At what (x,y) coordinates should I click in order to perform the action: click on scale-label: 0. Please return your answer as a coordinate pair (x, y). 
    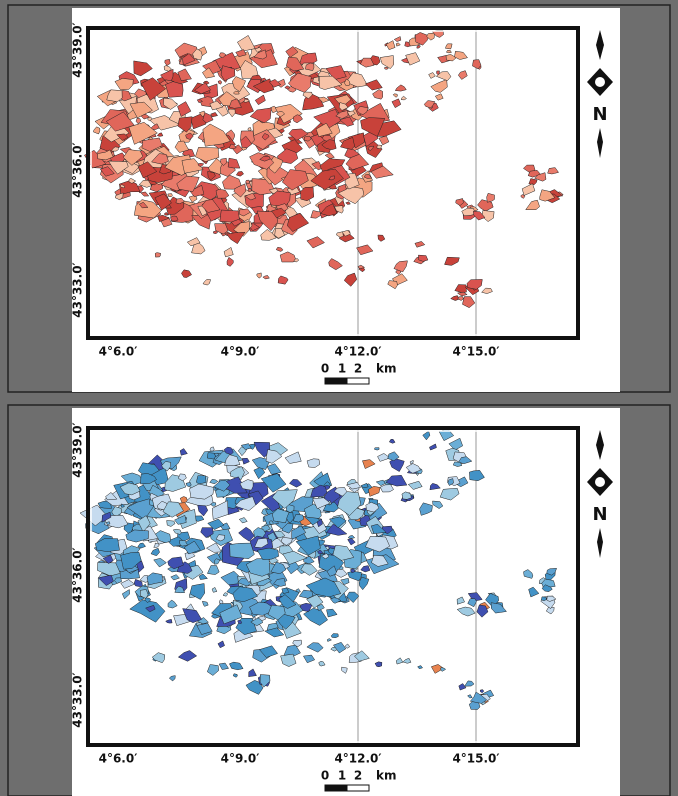
    Looking at the image, I should click on (325, 369).